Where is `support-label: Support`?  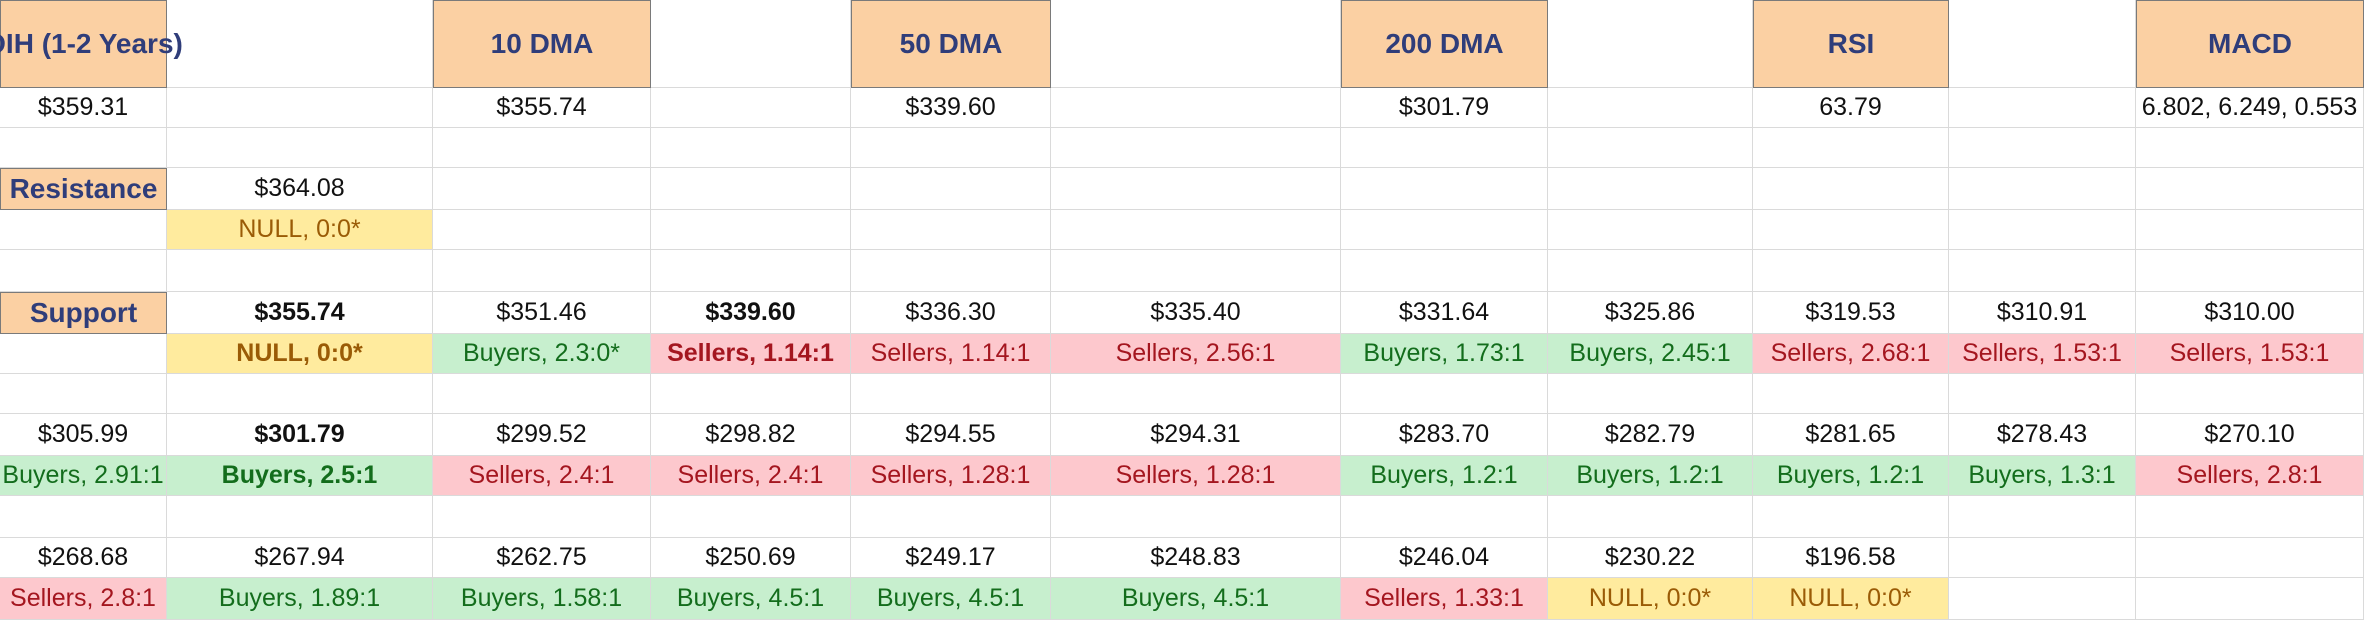 support-label: Support is located at coordinates (83, 313).